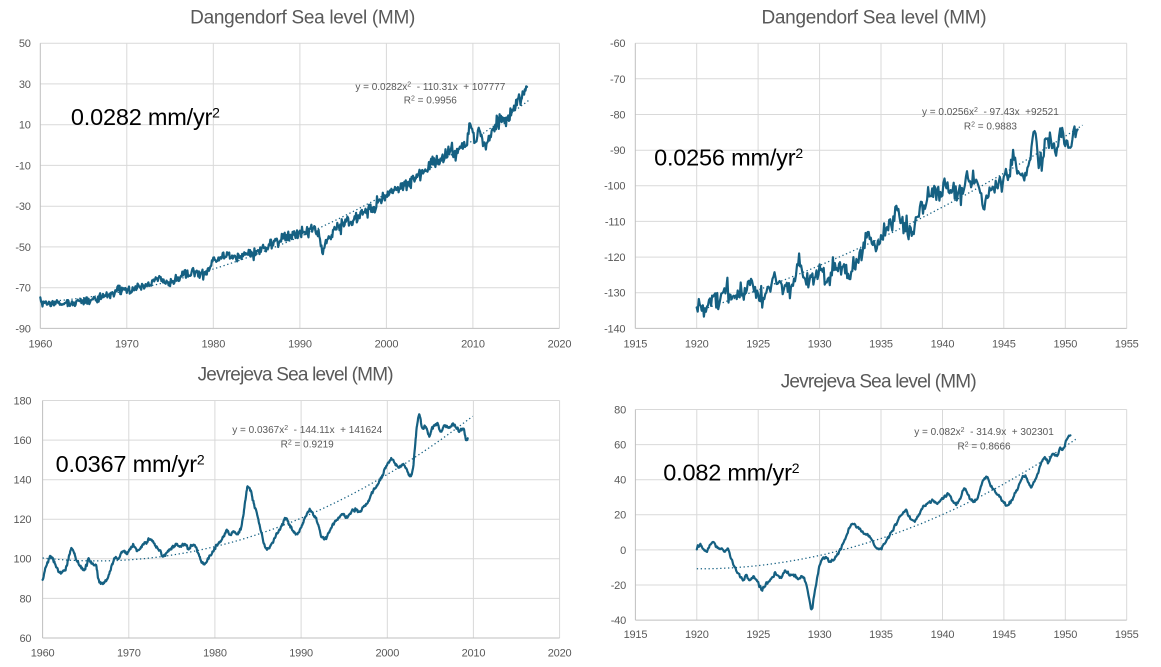  I want to click on svg-text: -130, so click(614, 294).